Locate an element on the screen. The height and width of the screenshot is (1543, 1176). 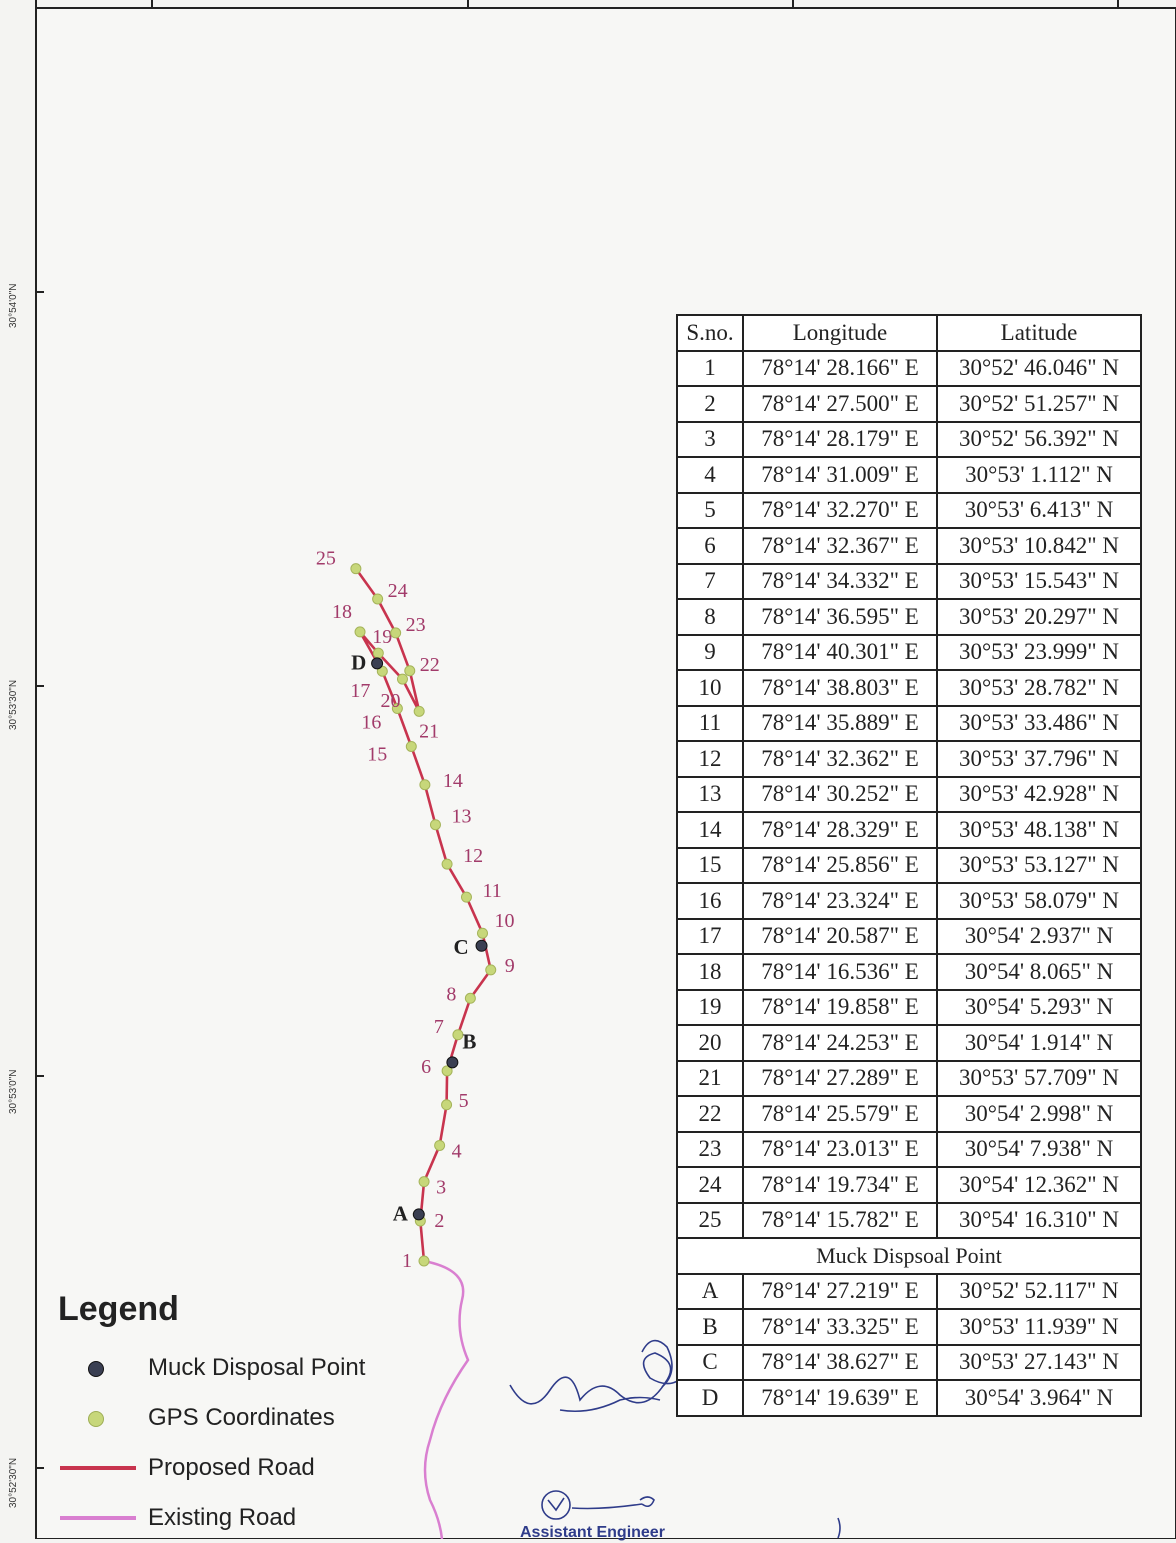
table-row: 11 78°14' 35.889" E 30°53' 33.486" N is located at coordinates (909, 723).